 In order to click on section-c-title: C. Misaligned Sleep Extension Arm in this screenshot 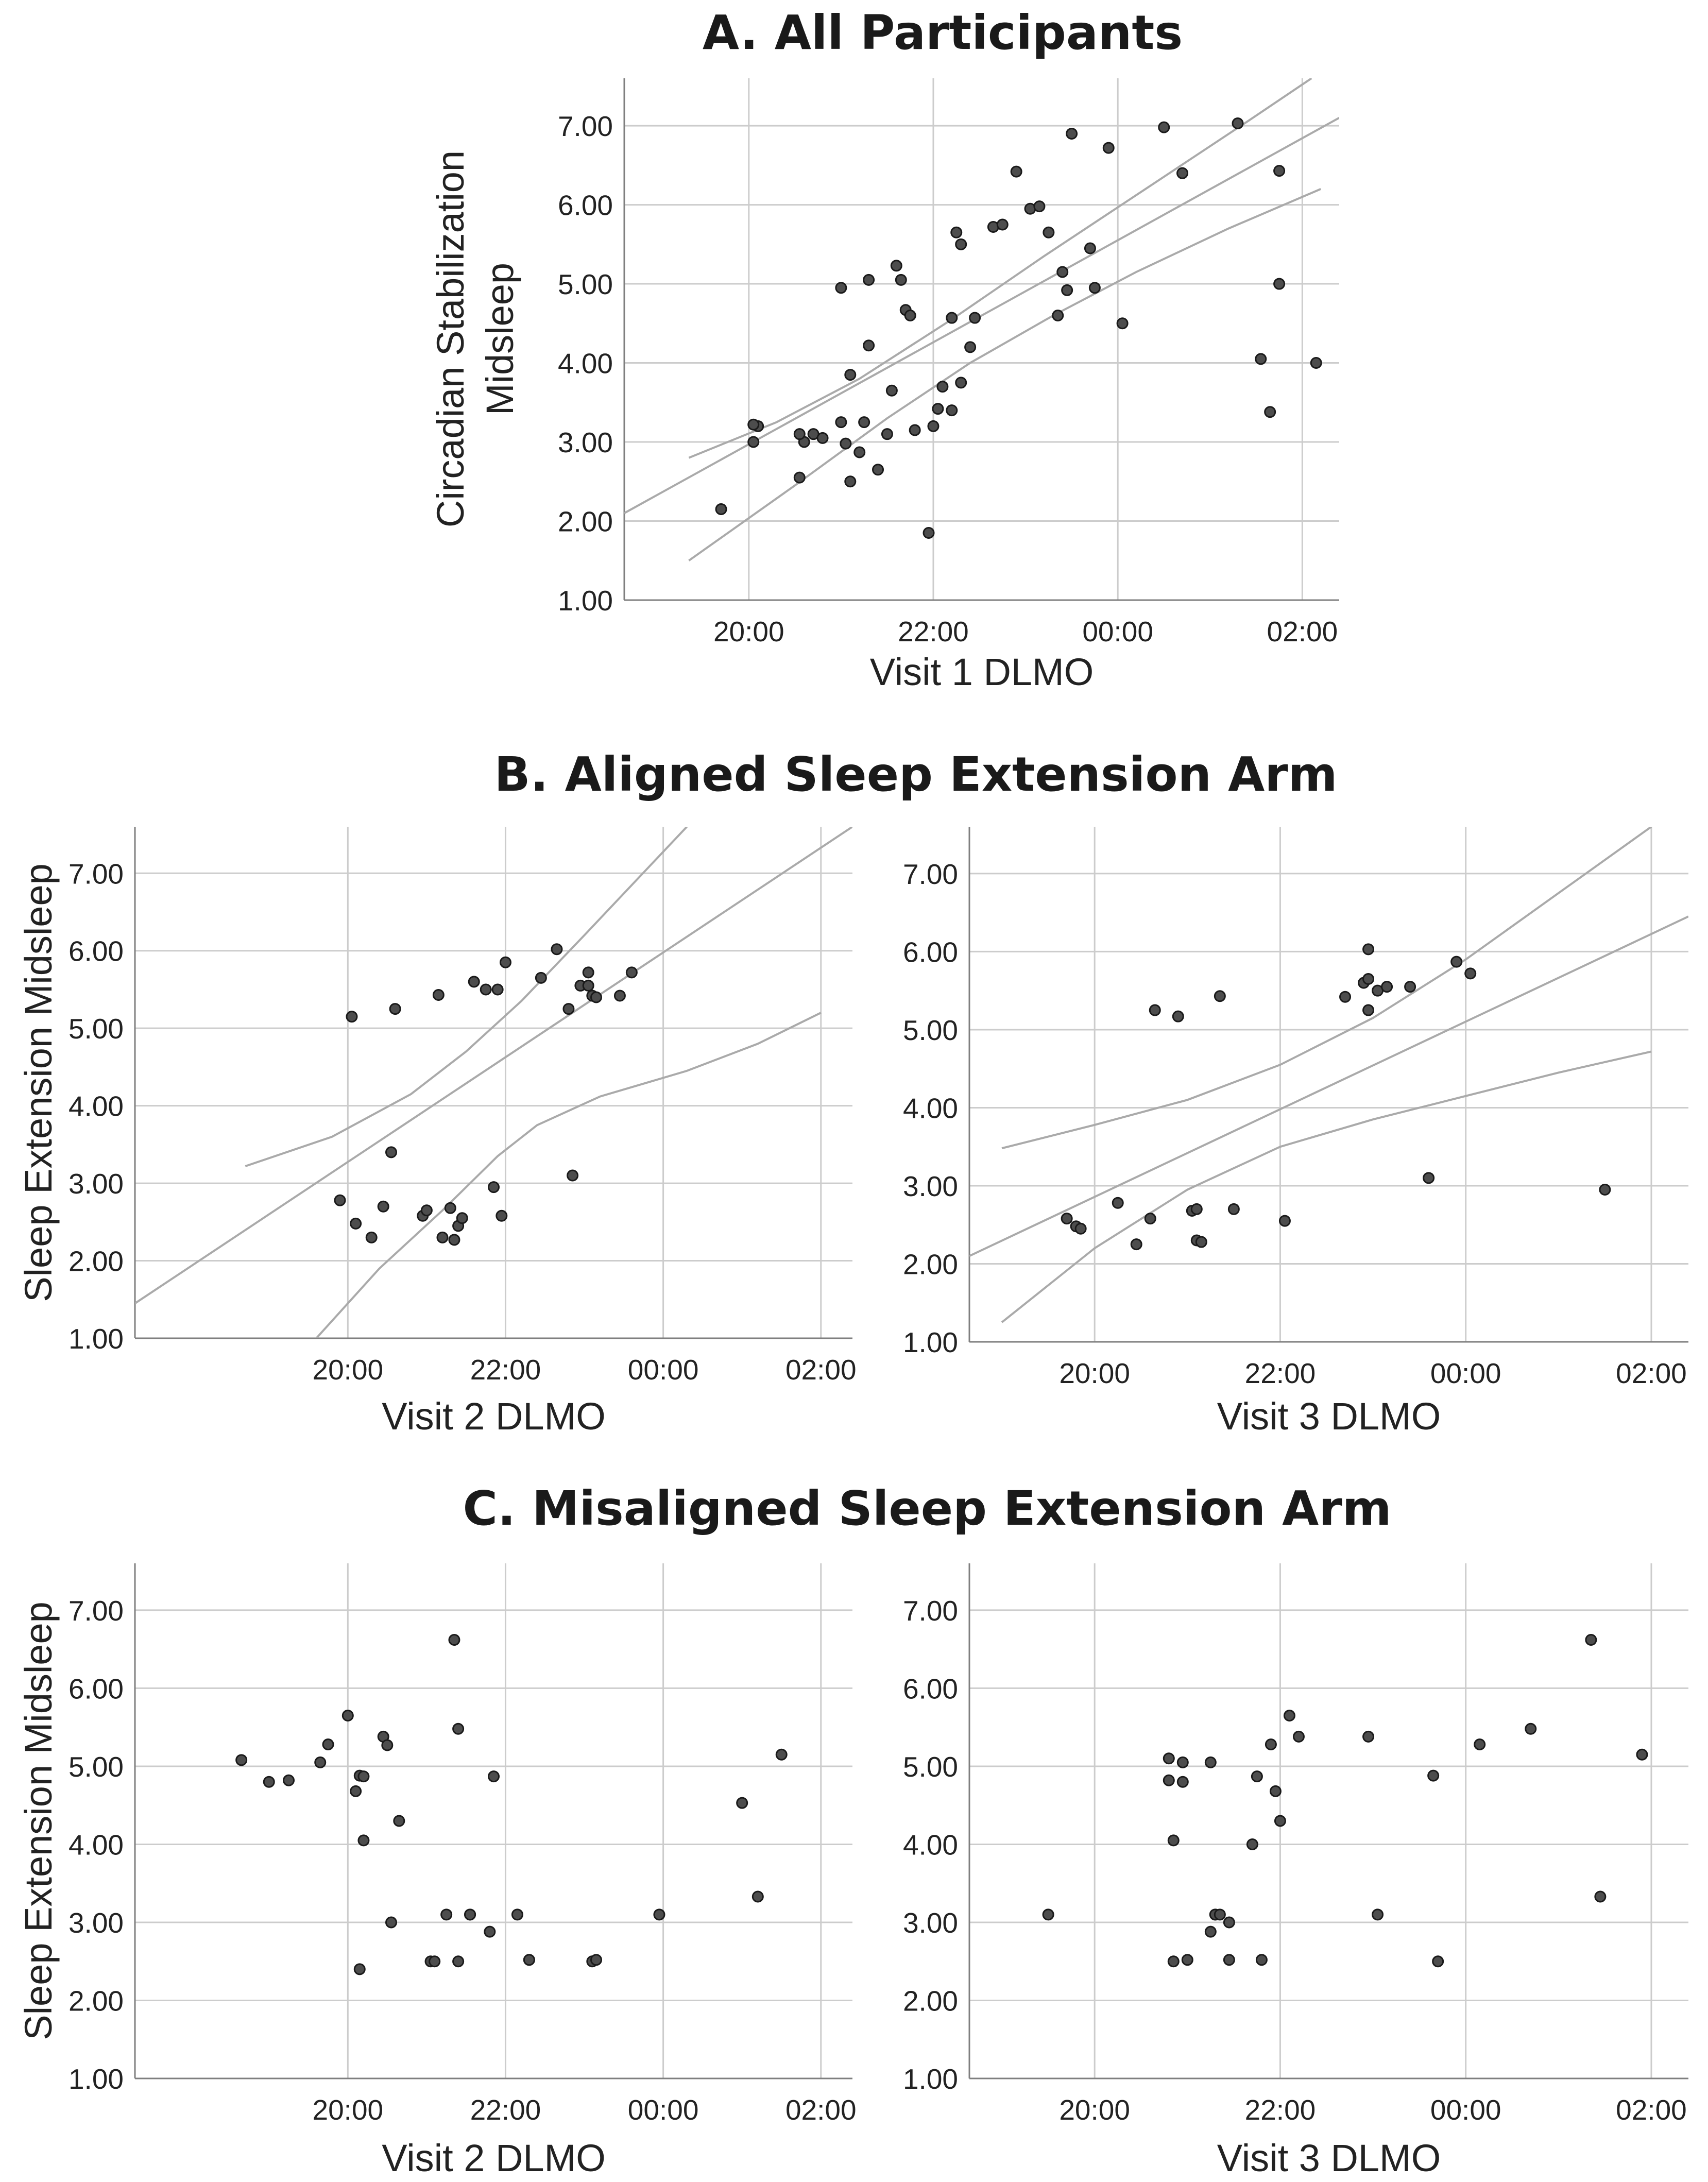, I will do `click(927, 1508)`.